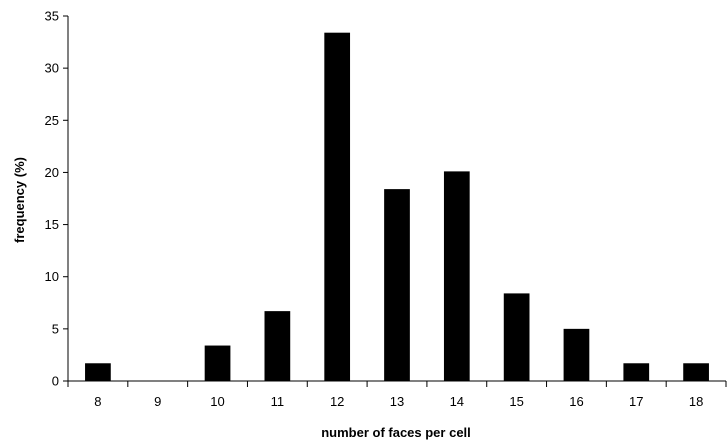  Describe the element at coordinates (52, 120) in the screenshot. I see `y-tick-label: 25` at that location.